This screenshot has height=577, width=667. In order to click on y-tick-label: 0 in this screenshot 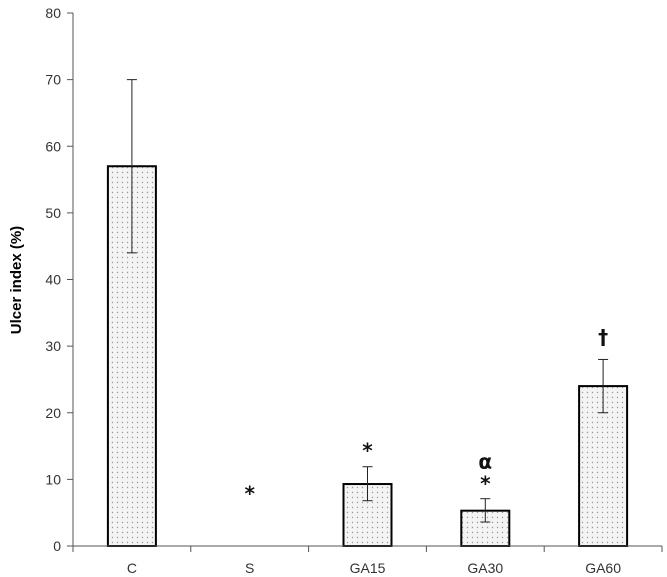, I will do `click(57, 546)`.